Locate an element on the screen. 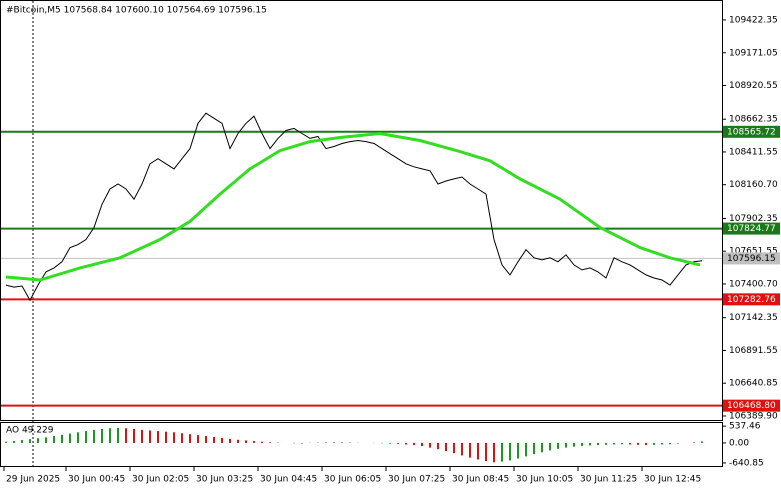 The width and height of the screenshot is (781, 493). y-tick-label: 108920.55 is located at coordinates (753, 86).